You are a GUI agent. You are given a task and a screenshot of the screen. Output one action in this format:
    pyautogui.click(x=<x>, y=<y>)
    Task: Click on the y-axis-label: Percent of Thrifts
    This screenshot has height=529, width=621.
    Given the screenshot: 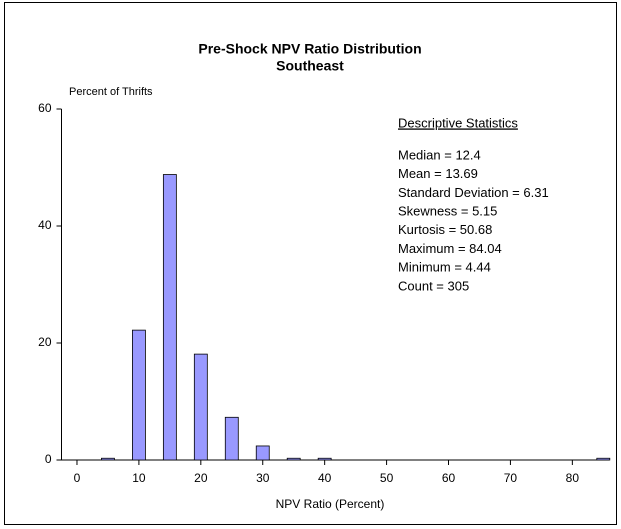 What is the action you would take?
    pyautogui.click(x=111, y=92)
    